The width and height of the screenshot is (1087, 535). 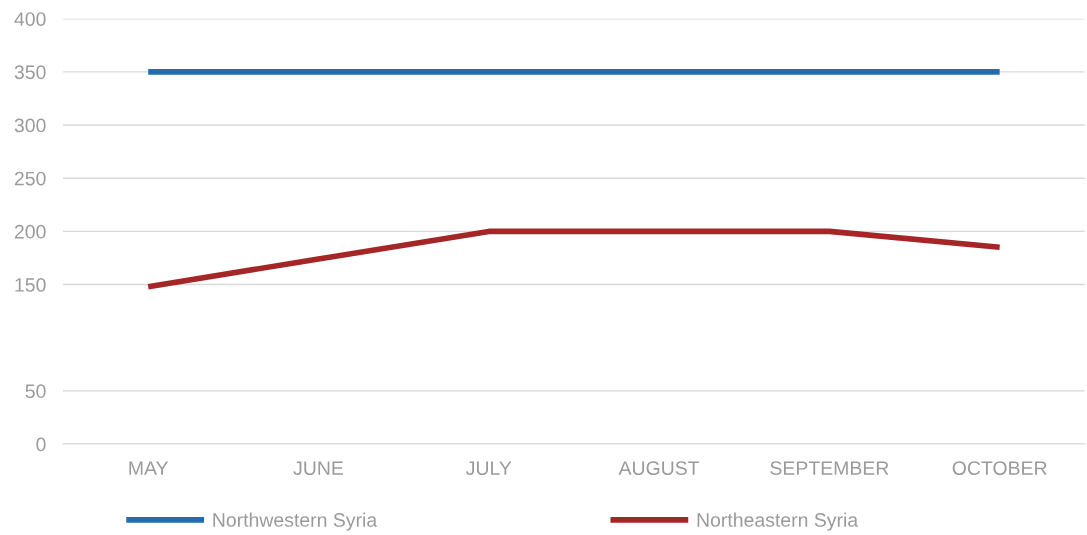 What do you see at coordinates (35, 391) in the screenshot?
I see `y-tick-label: 50` at bounding box center [35, 391].